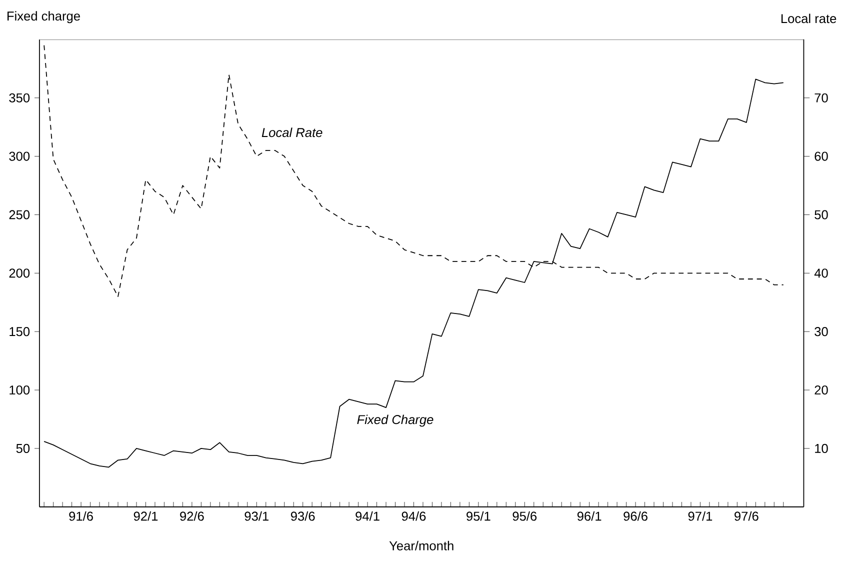 The height and width of the screenshot is (567, 841). I want to click on y-tick-label: 100, so click(20, 390).